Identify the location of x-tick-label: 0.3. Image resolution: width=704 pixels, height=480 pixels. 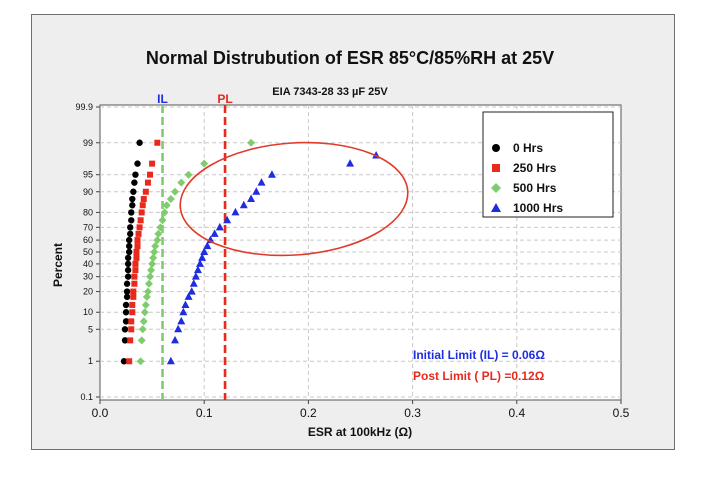
(412, 413).